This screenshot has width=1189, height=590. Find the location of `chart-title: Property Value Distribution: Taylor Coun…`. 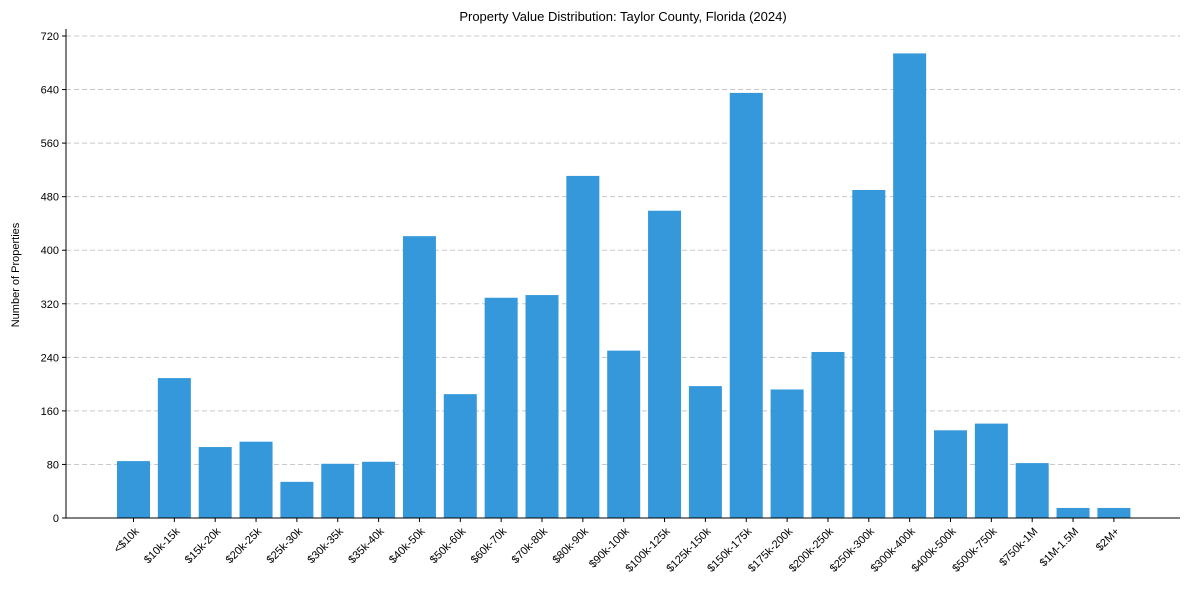

chart-title: Property Value Distribution: Taylor Coun… is located at coordinates (622, 16).